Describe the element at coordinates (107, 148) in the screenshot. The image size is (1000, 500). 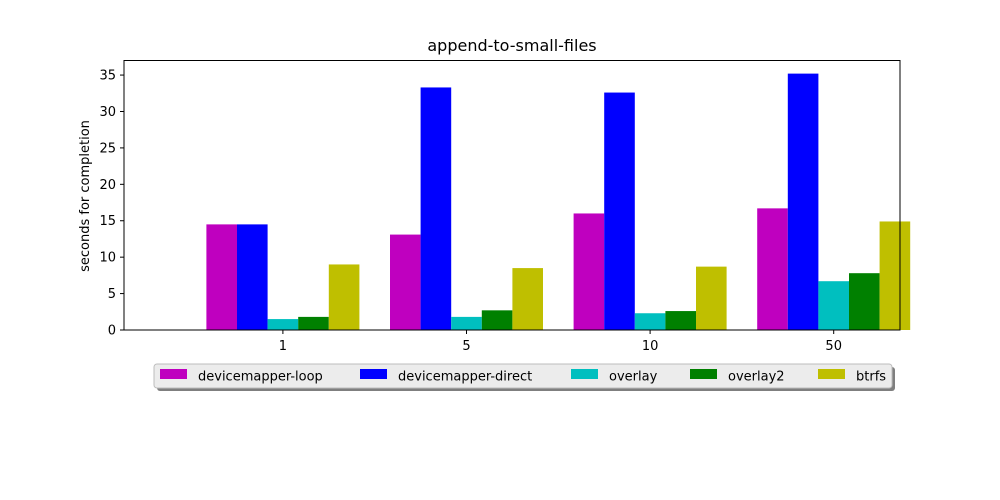
I see `y-tick-label: 25` at that location.